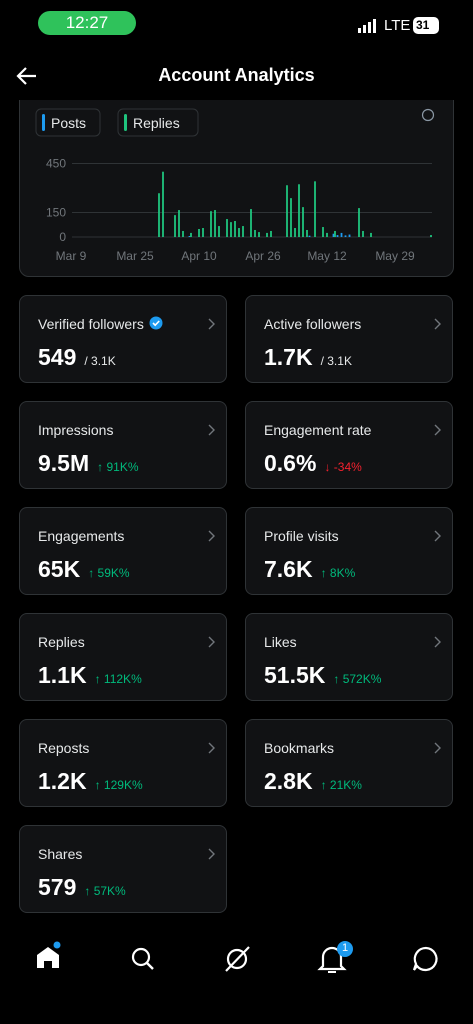 This screenshot has height=1024, width=473. I want to click on x-tick-label: Mar 9, so click(71, 256).